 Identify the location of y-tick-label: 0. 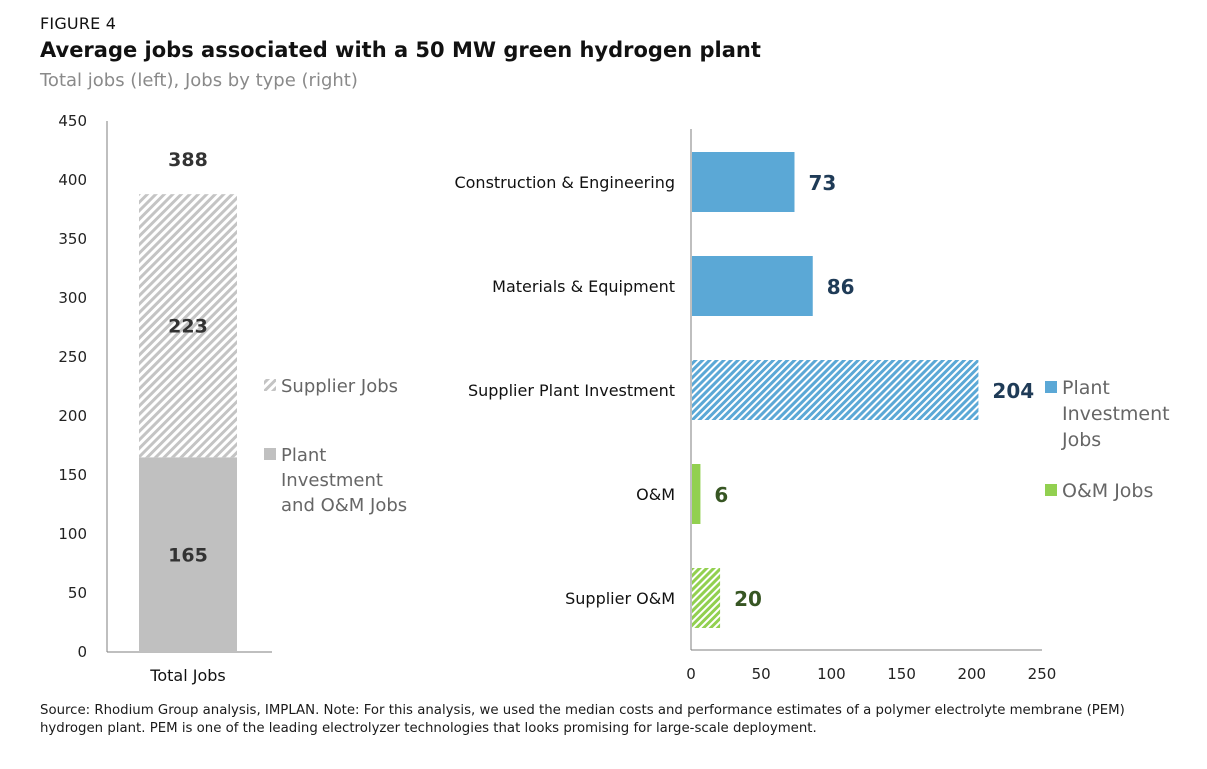
(82, 652).